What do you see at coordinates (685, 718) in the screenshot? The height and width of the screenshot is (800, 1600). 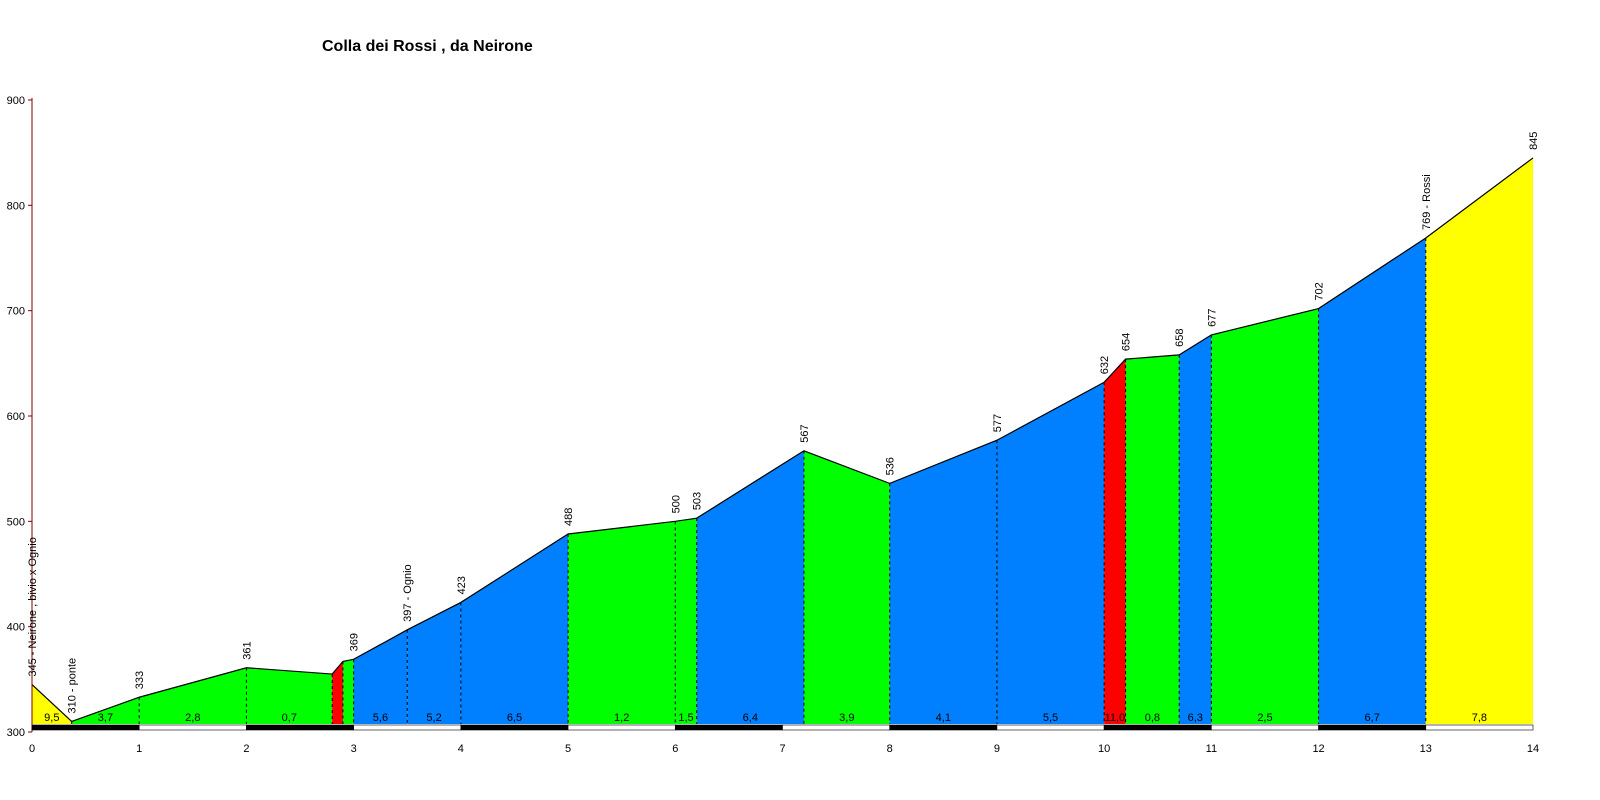 I see `segment-grade-label: 1,5` at bounding box center [685, 718].